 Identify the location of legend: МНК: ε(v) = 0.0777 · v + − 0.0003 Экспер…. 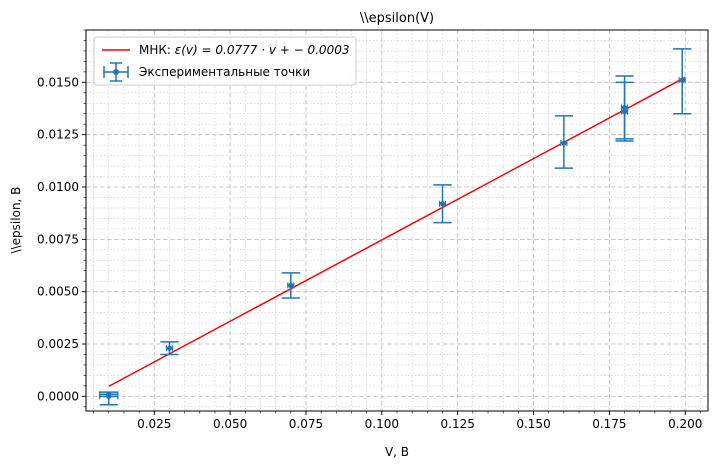
(225, 61).